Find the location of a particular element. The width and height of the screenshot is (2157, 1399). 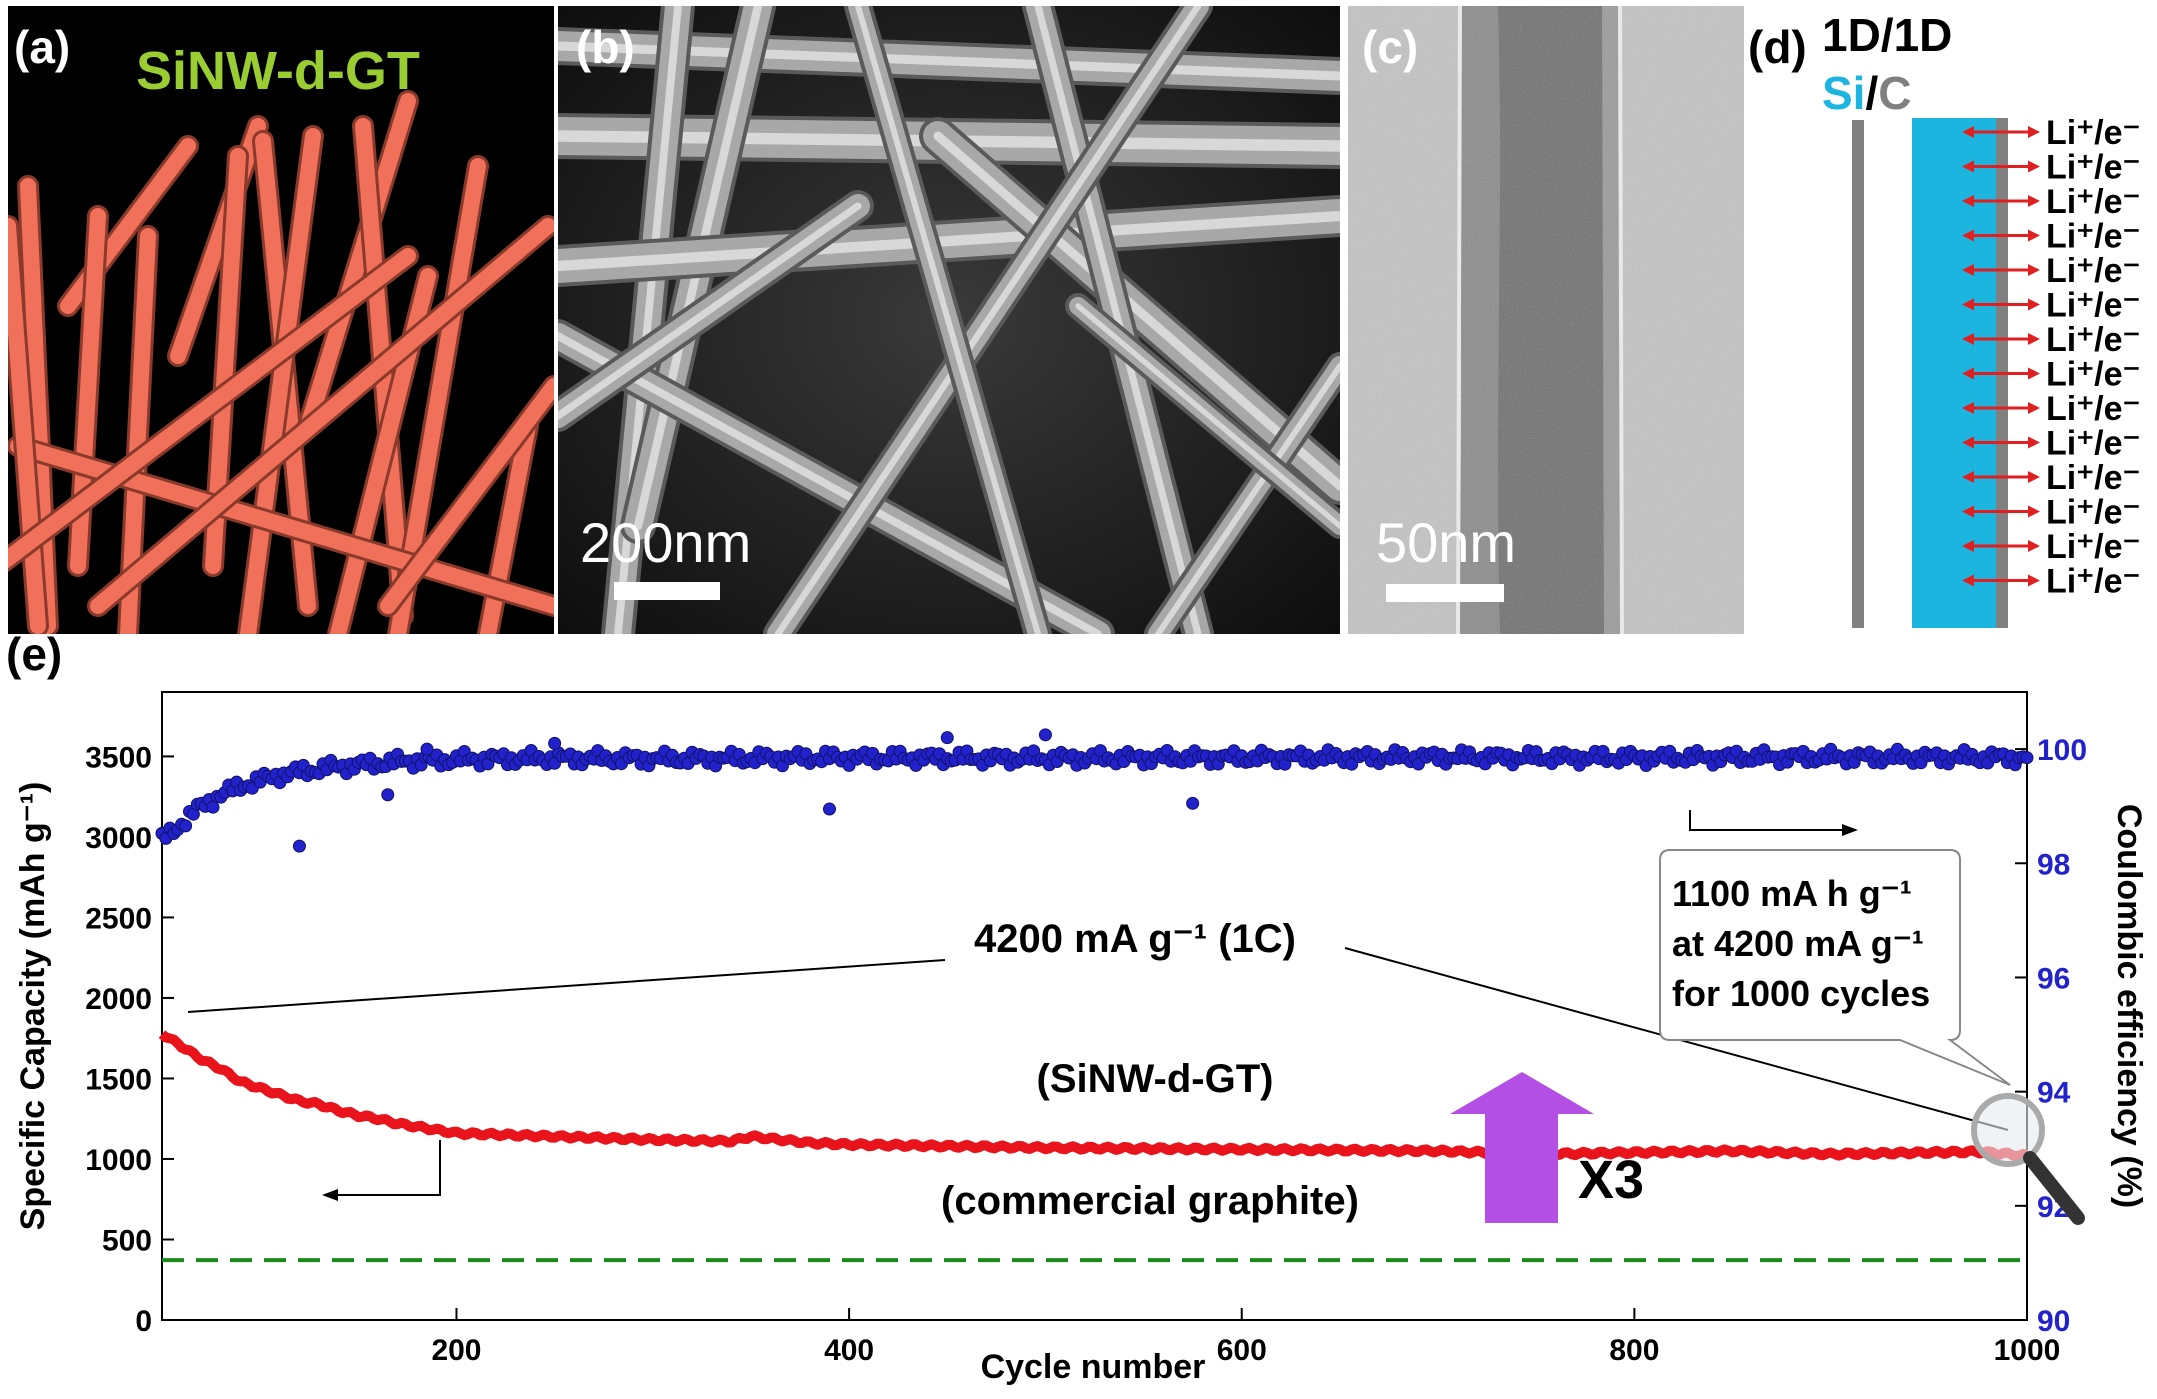

magnifier-icon is located at coordinates (2028, 1159).